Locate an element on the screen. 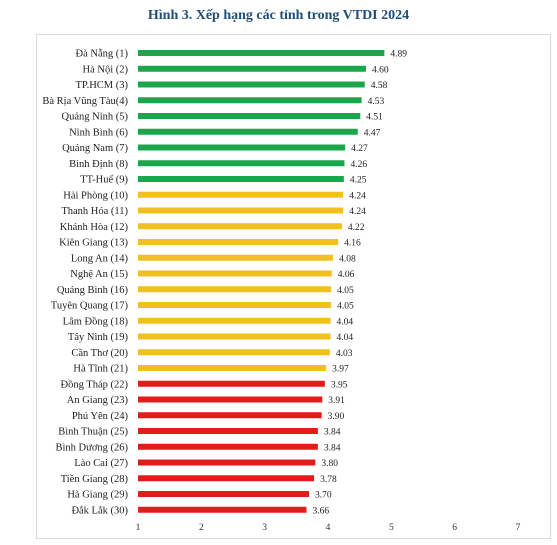 This screenshot has height=545, width=557. category-label: Bà Rịa Vũng Tàu(4) is located at coordinates (85, 101).